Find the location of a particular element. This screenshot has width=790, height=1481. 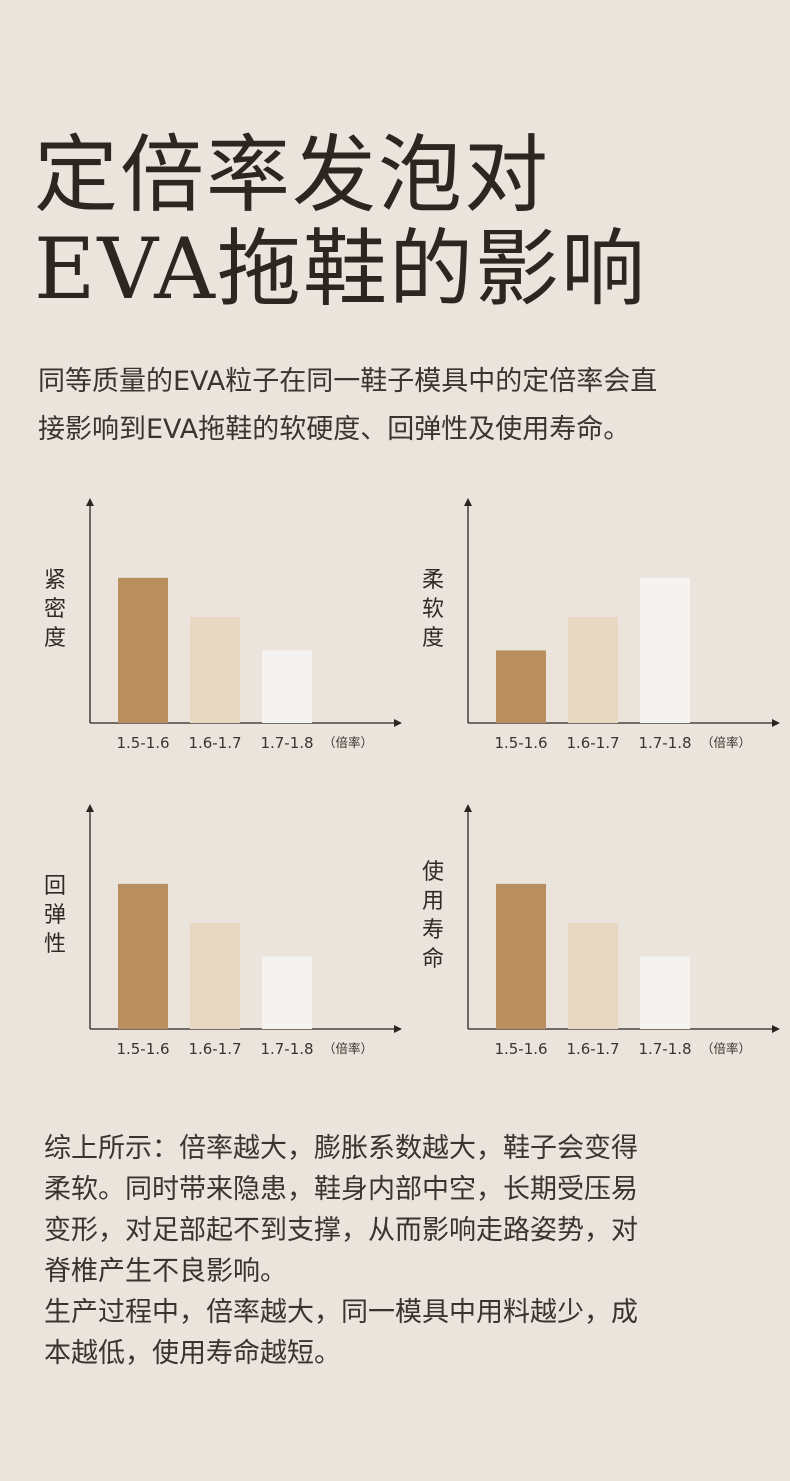

chart-density: 紧 密 度 1.5-1.6 1.6-1.7 1.7-1.8 （倍率） is located at coordinates (225, 630).